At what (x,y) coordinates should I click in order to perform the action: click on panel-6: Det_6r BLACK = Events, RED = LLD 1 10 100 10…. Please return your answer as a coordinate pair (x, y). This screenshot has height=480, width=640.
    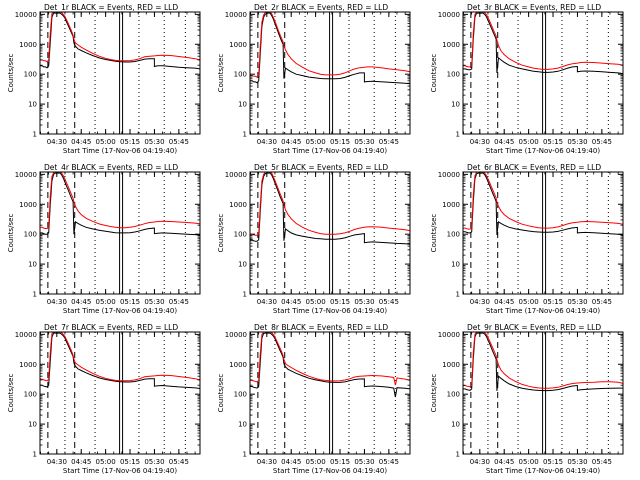
    Looking at the image, I should click on (527, 239).